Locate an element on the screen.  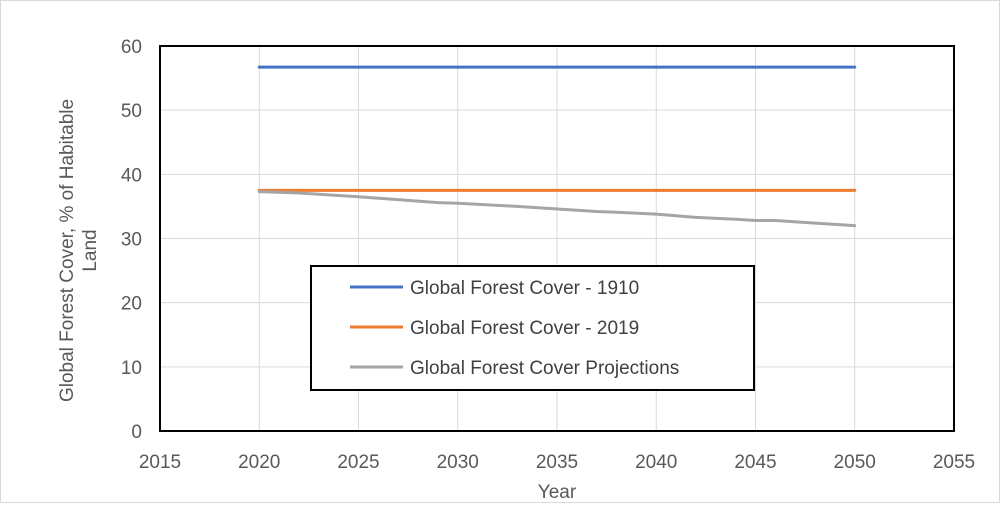
y-axis-title-line: Land is located at coordinates (90, 250).